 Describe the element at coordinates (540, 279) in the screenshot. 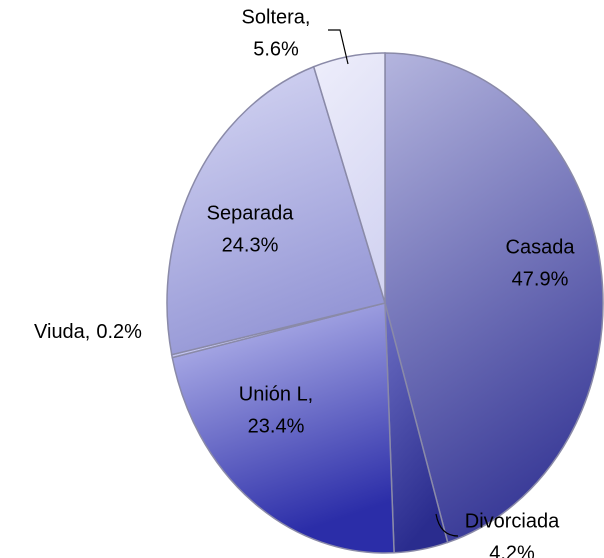

I see `value-label: 47.9%` at that location.